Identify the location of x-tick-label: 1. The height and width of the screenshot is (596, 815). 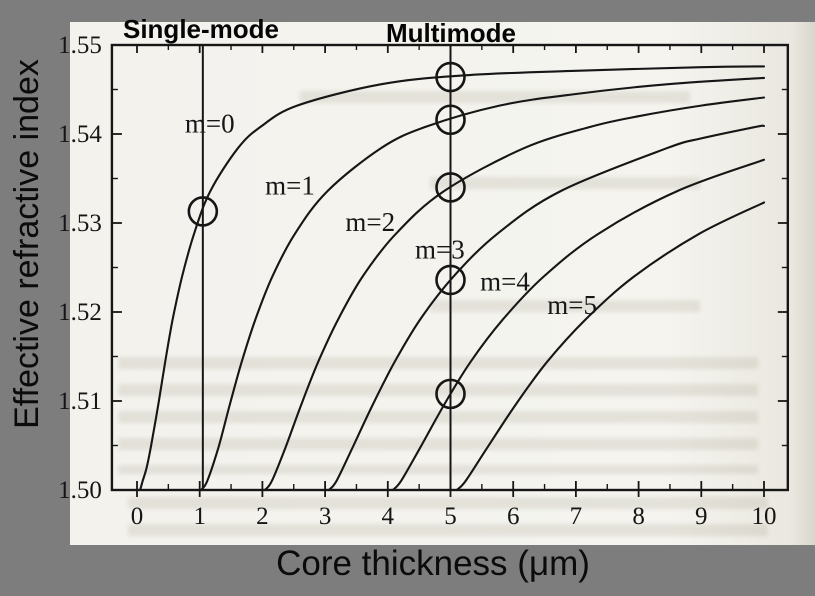
(199, 516).